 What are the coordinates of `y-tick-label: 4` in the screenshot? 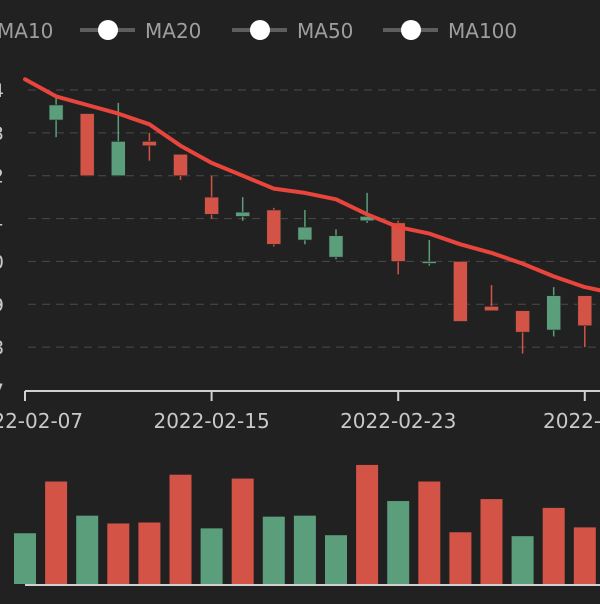 It's located at (2, 91).